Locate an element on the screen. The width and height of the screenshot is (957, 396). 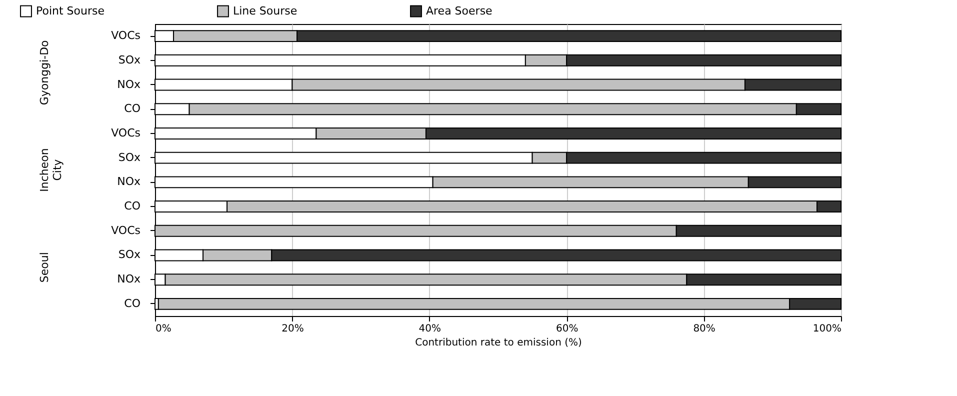
x-tick-label: 40% is located at coordinates (430, 329).